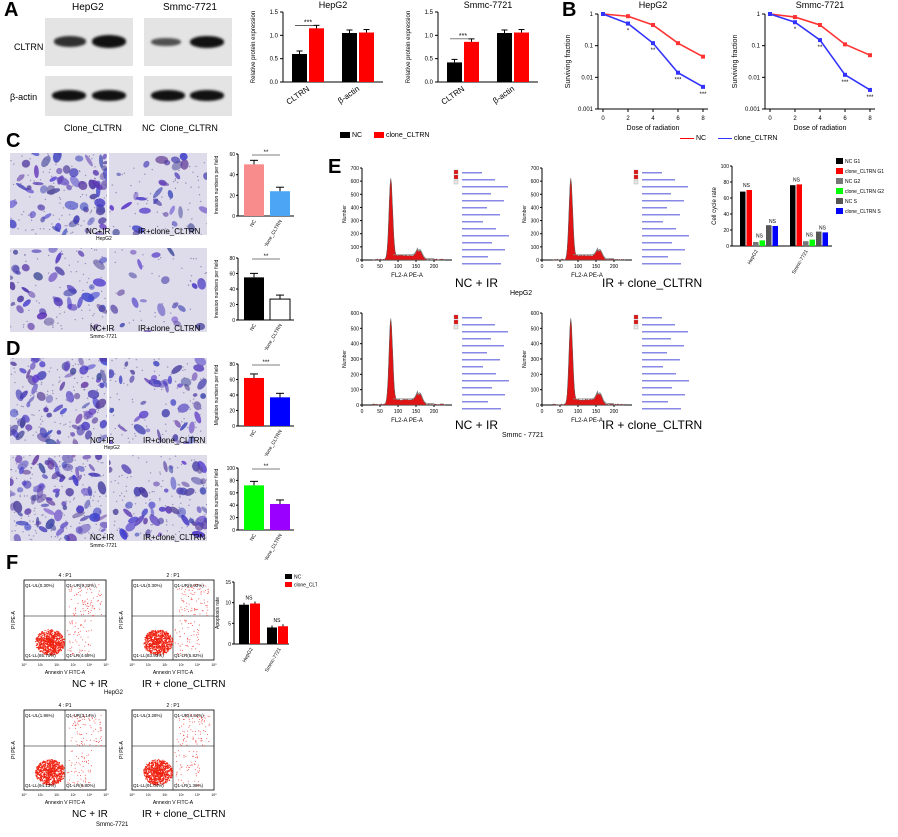  Describe the element at coordinates (488, 5) in the screenshot. I see `chart-title: Smmc-7721` at that location.